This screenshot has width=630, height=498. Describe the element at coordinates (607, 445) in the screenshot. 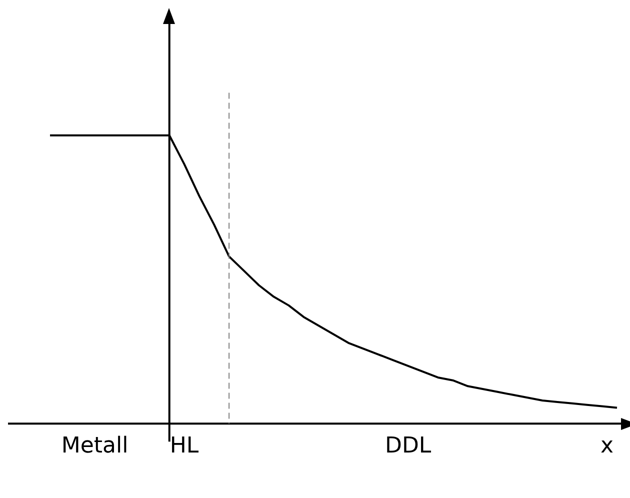

I see `x-axis-title: x` at that location.